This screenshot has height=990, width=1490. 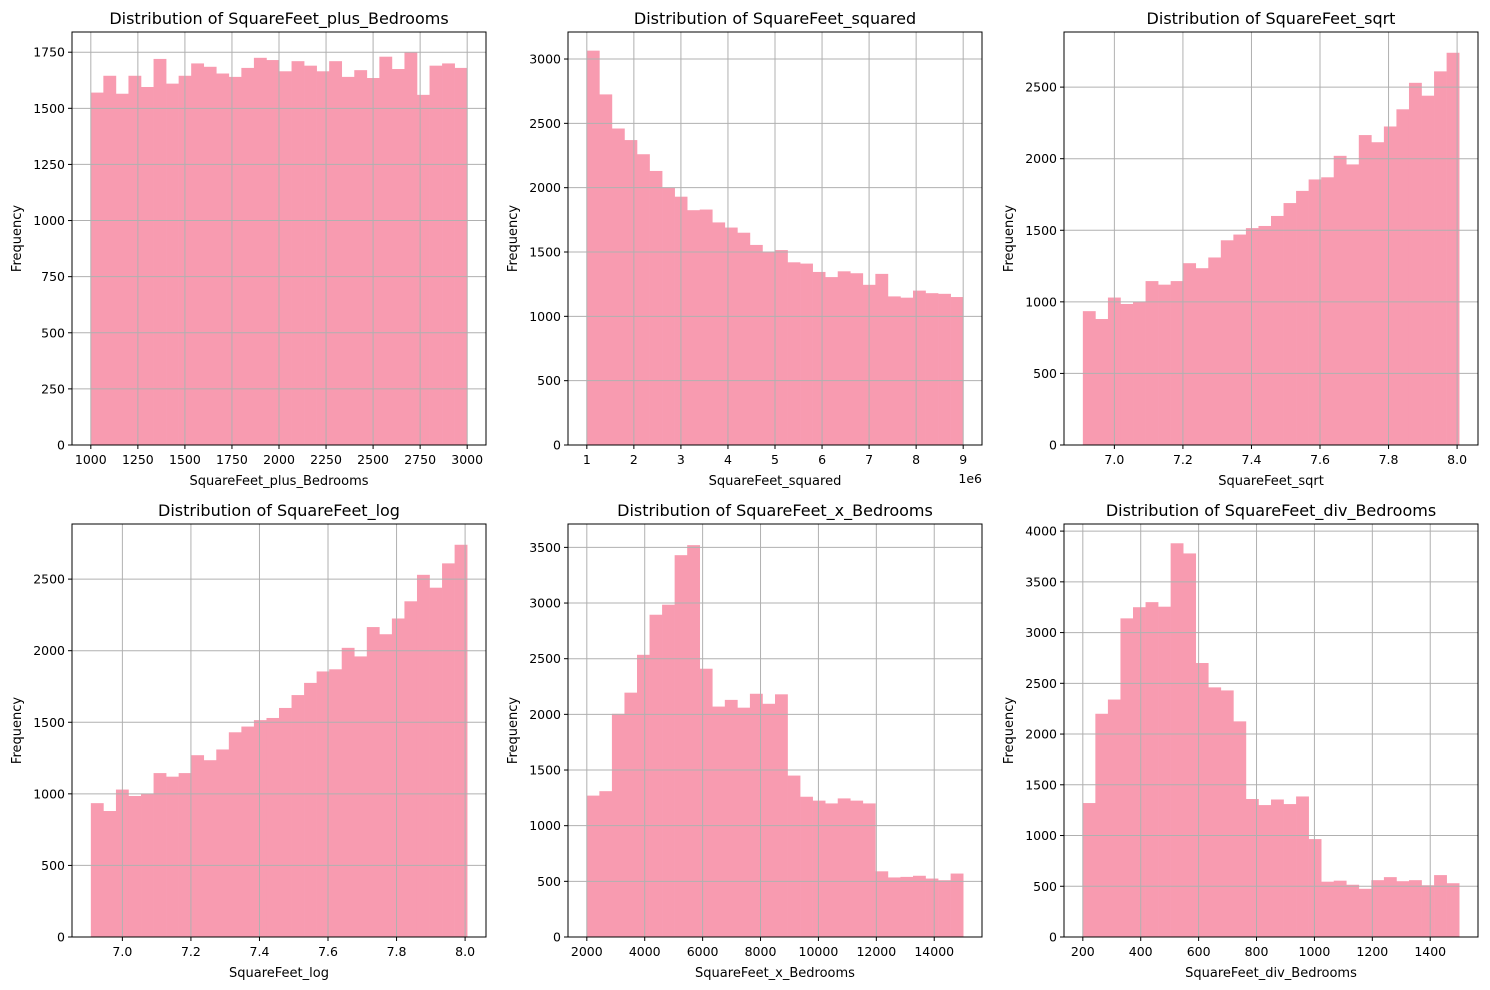 I want to click on y-tick-label: 4000, so click(x=1041, y=531).